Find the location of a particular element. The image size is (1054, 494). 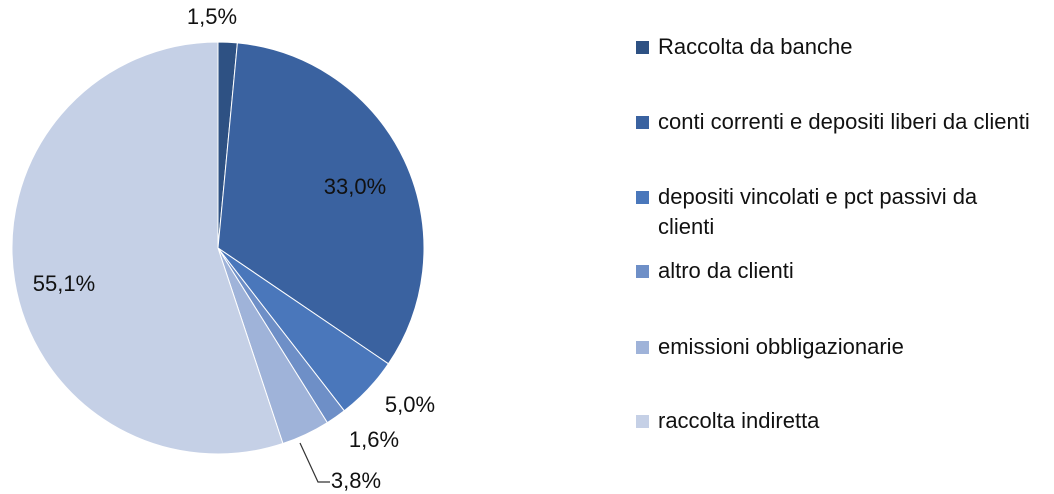

leader-line is located at coordinates (314, 462).